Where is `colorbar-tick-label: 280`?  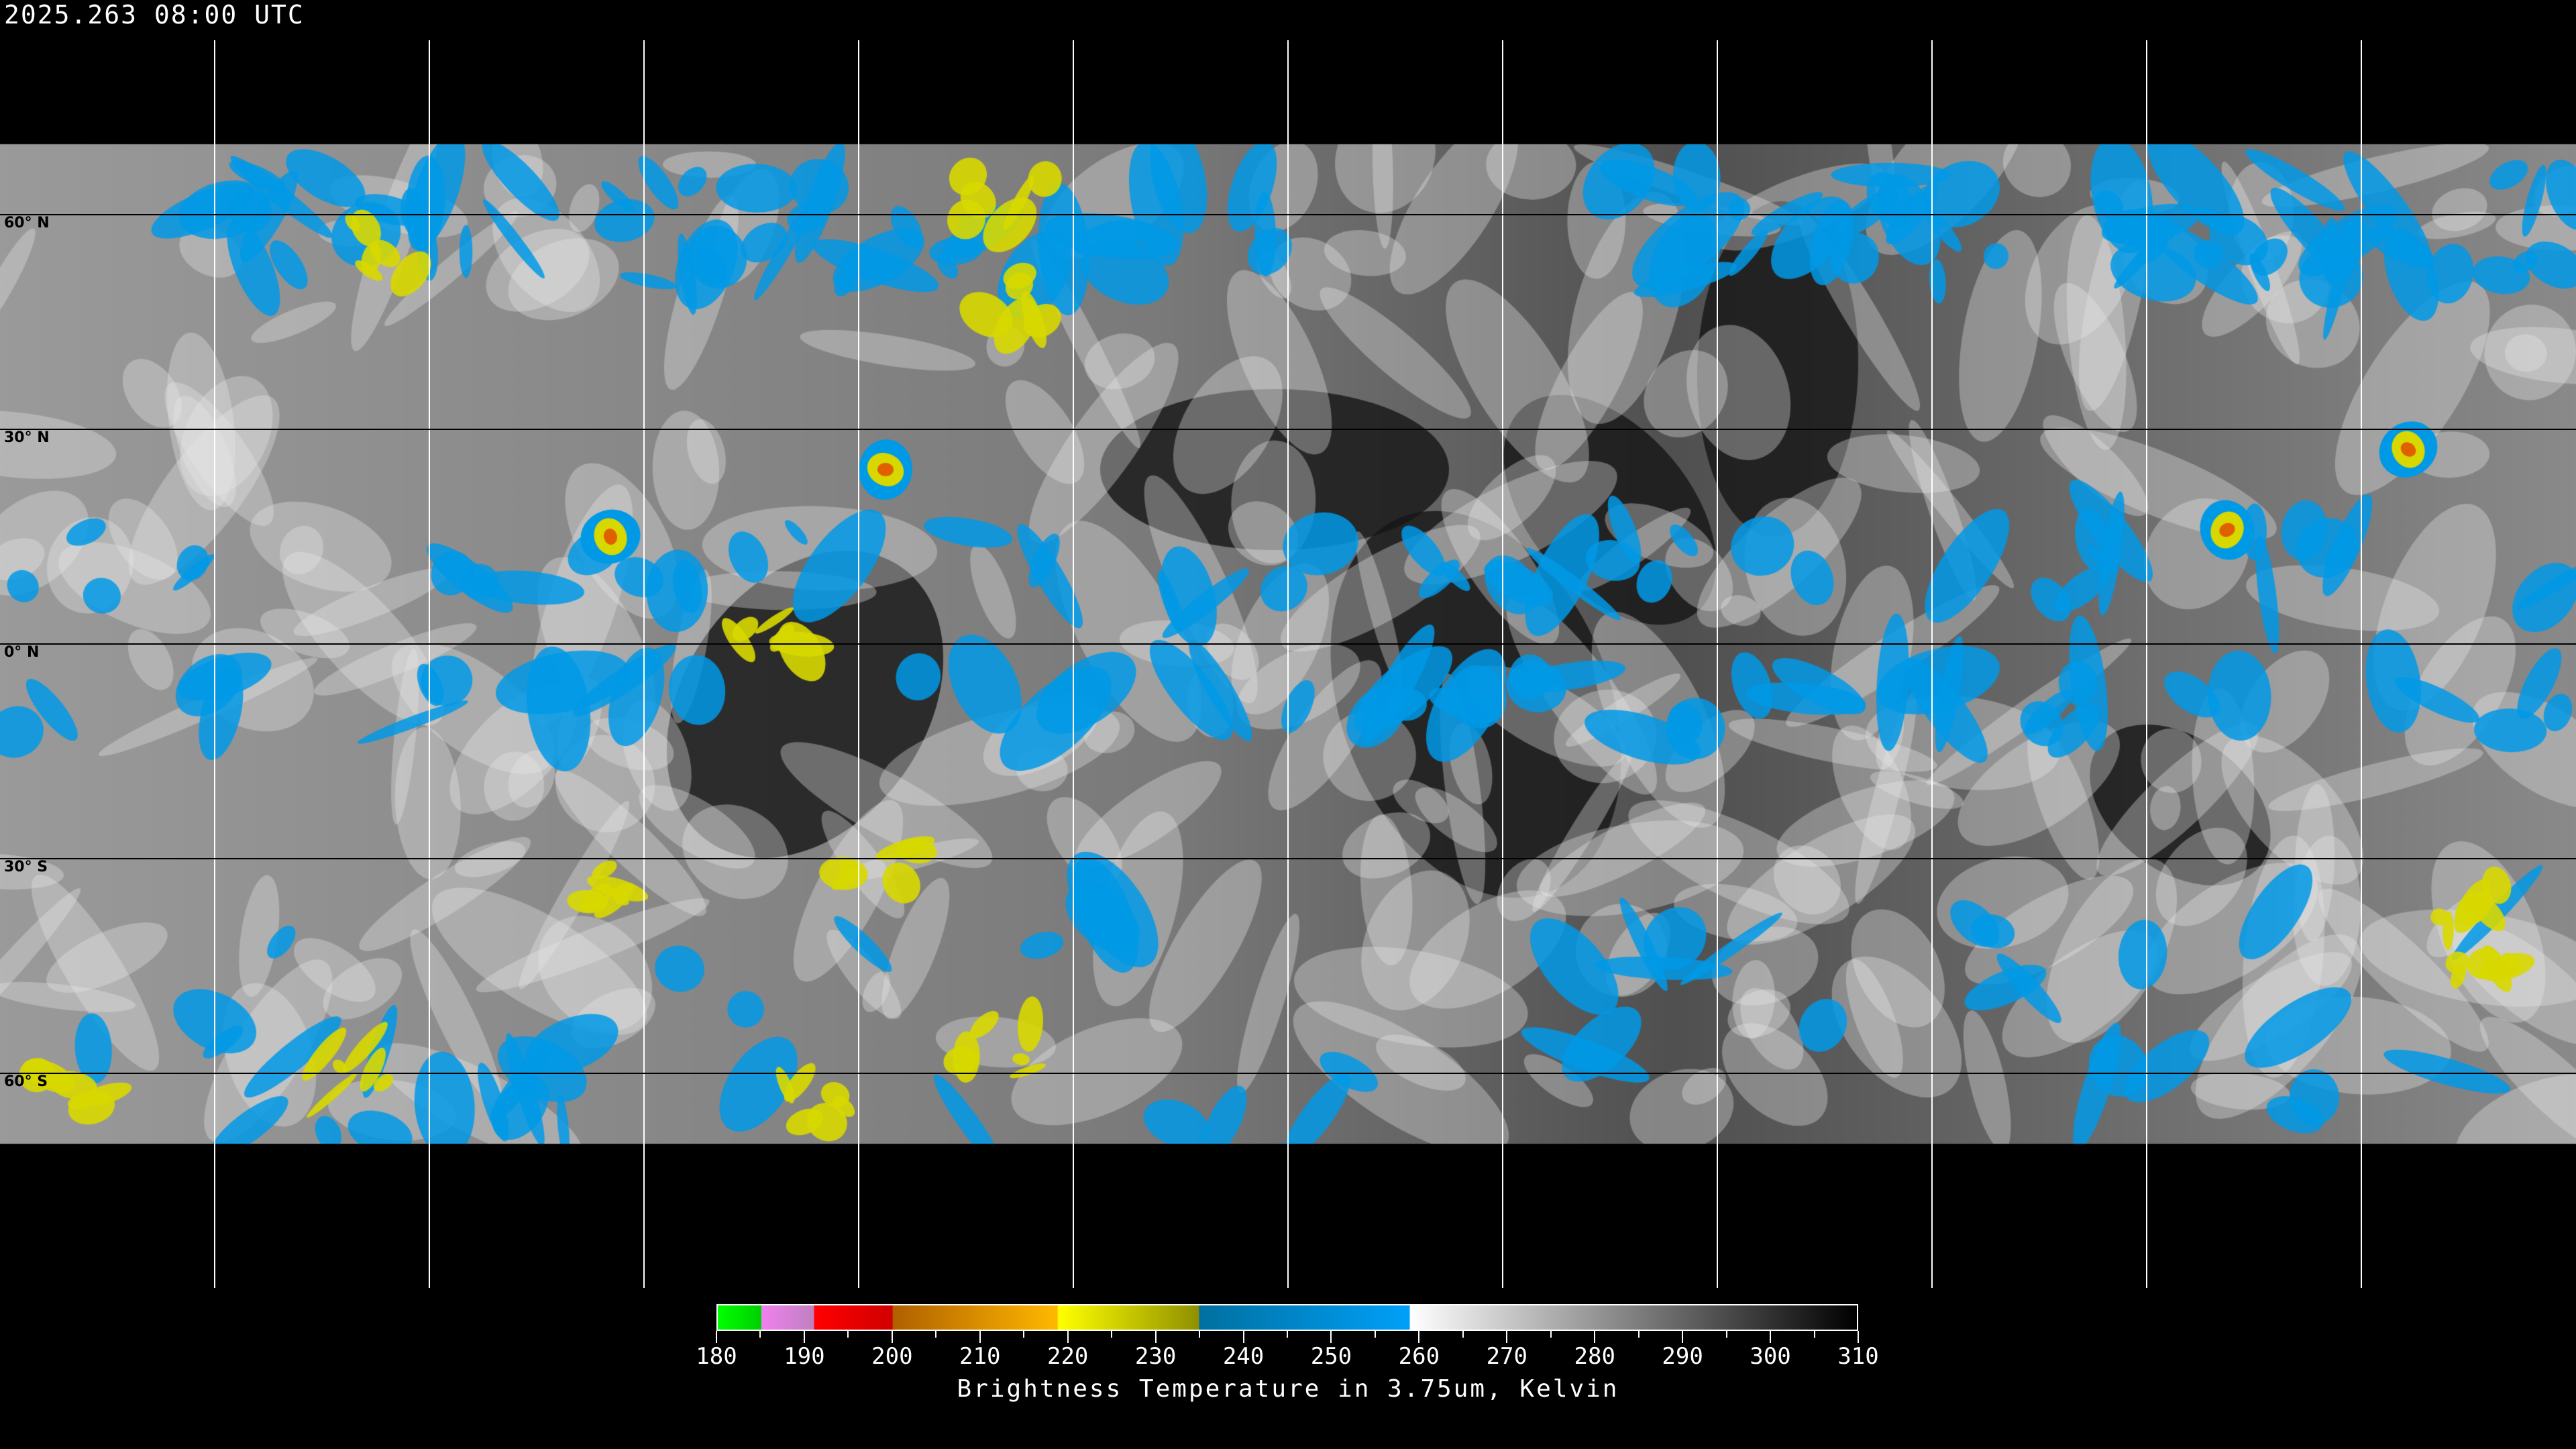
colorbar-tick-label: 280 is located at coordinates (1594, 1356).